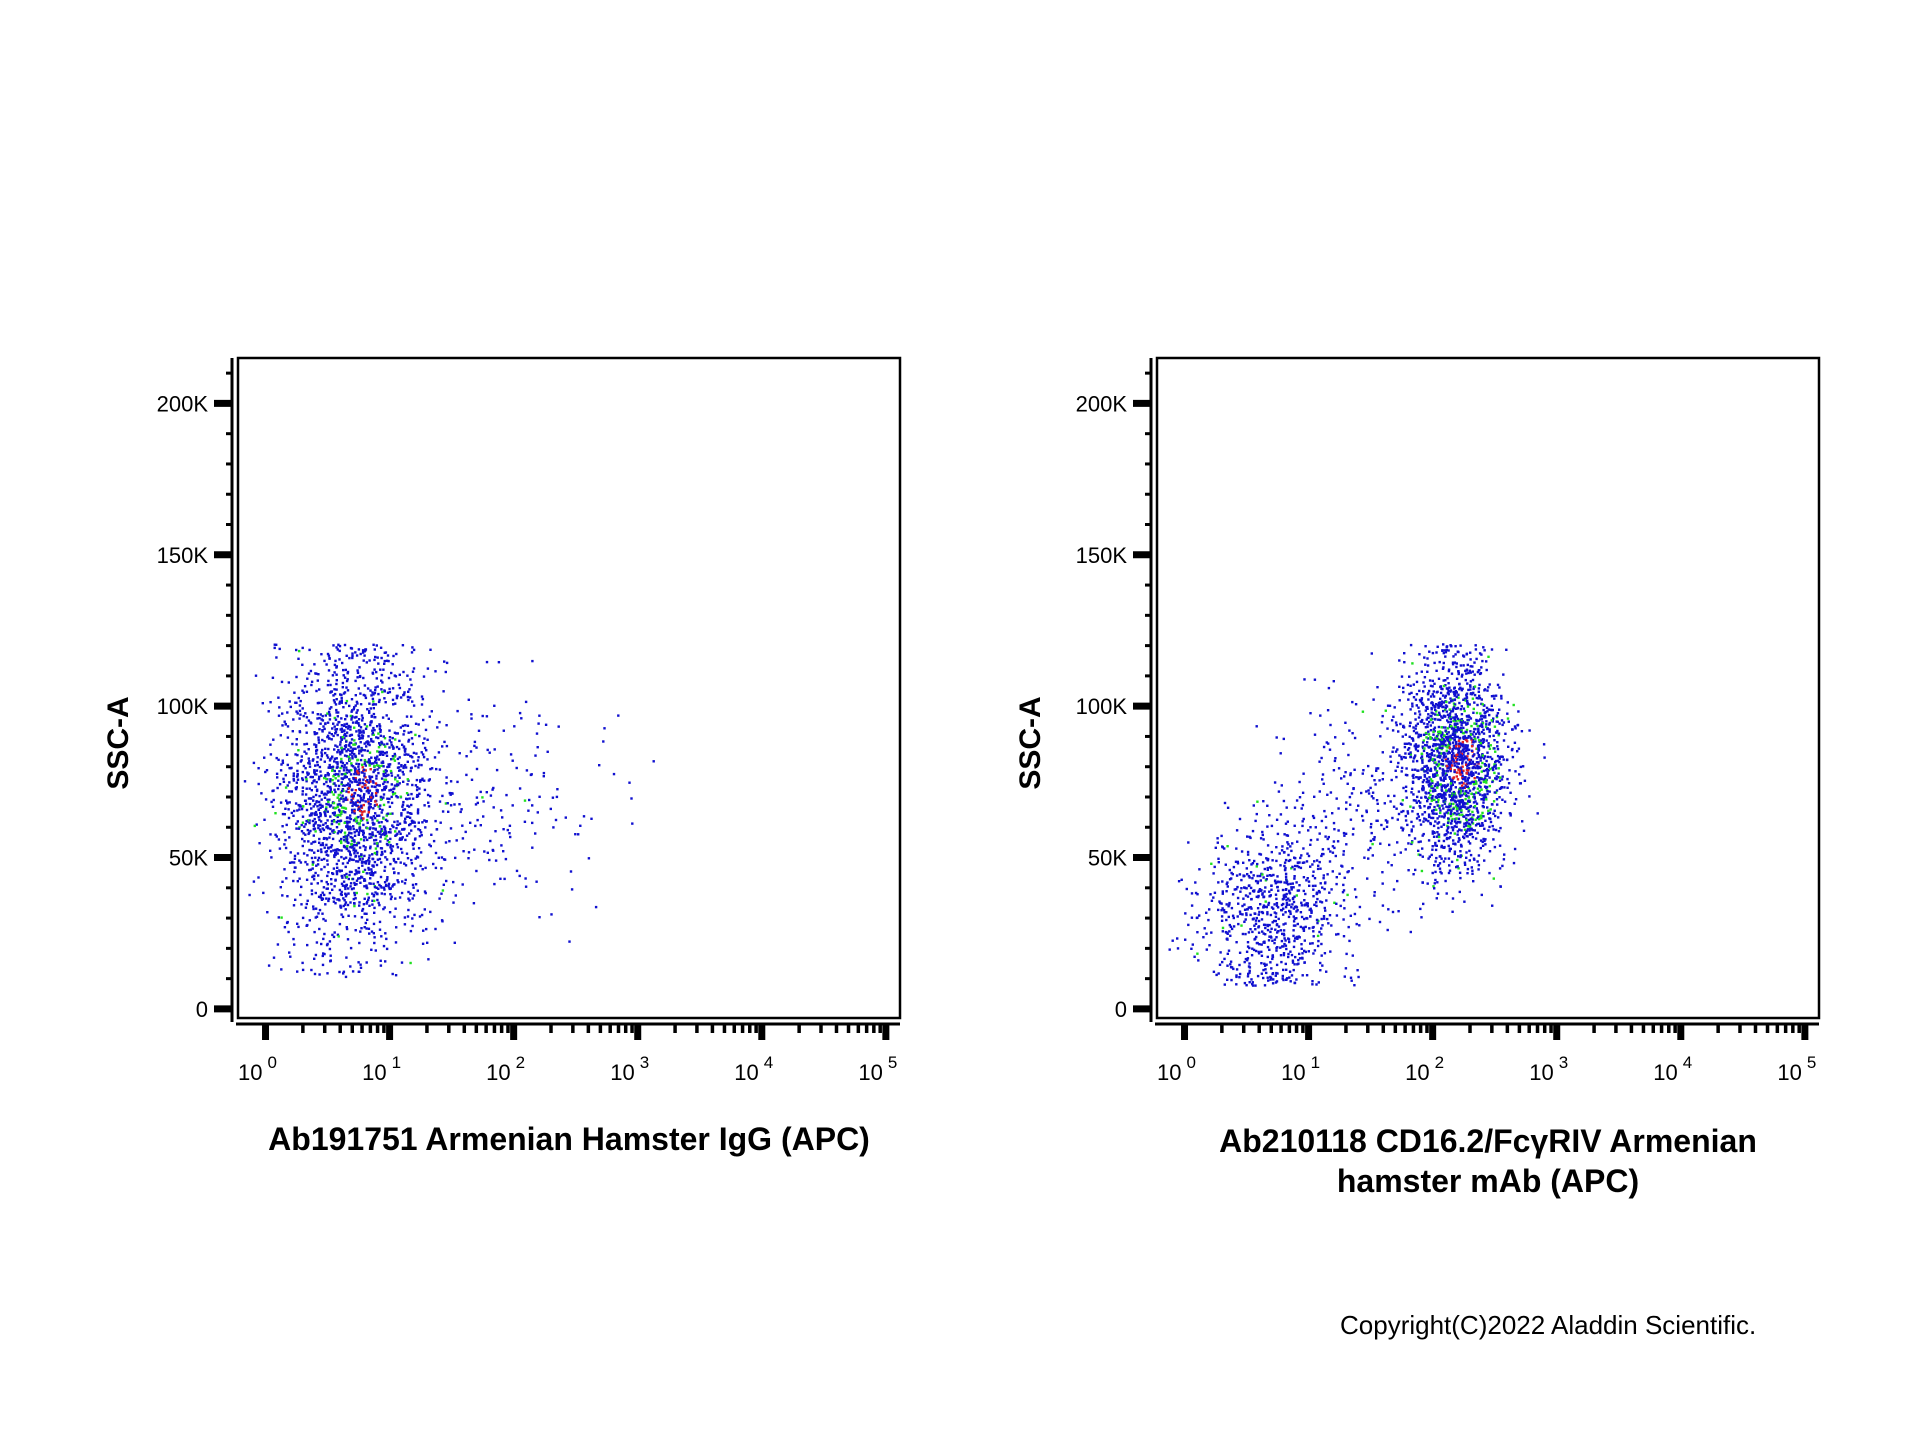 The image size is (1920, 1440). What do you see at coordinates (644, 1062) in the screenshot?
I see `x-tick-exponent: 3` at bounding box center [644, 1062].